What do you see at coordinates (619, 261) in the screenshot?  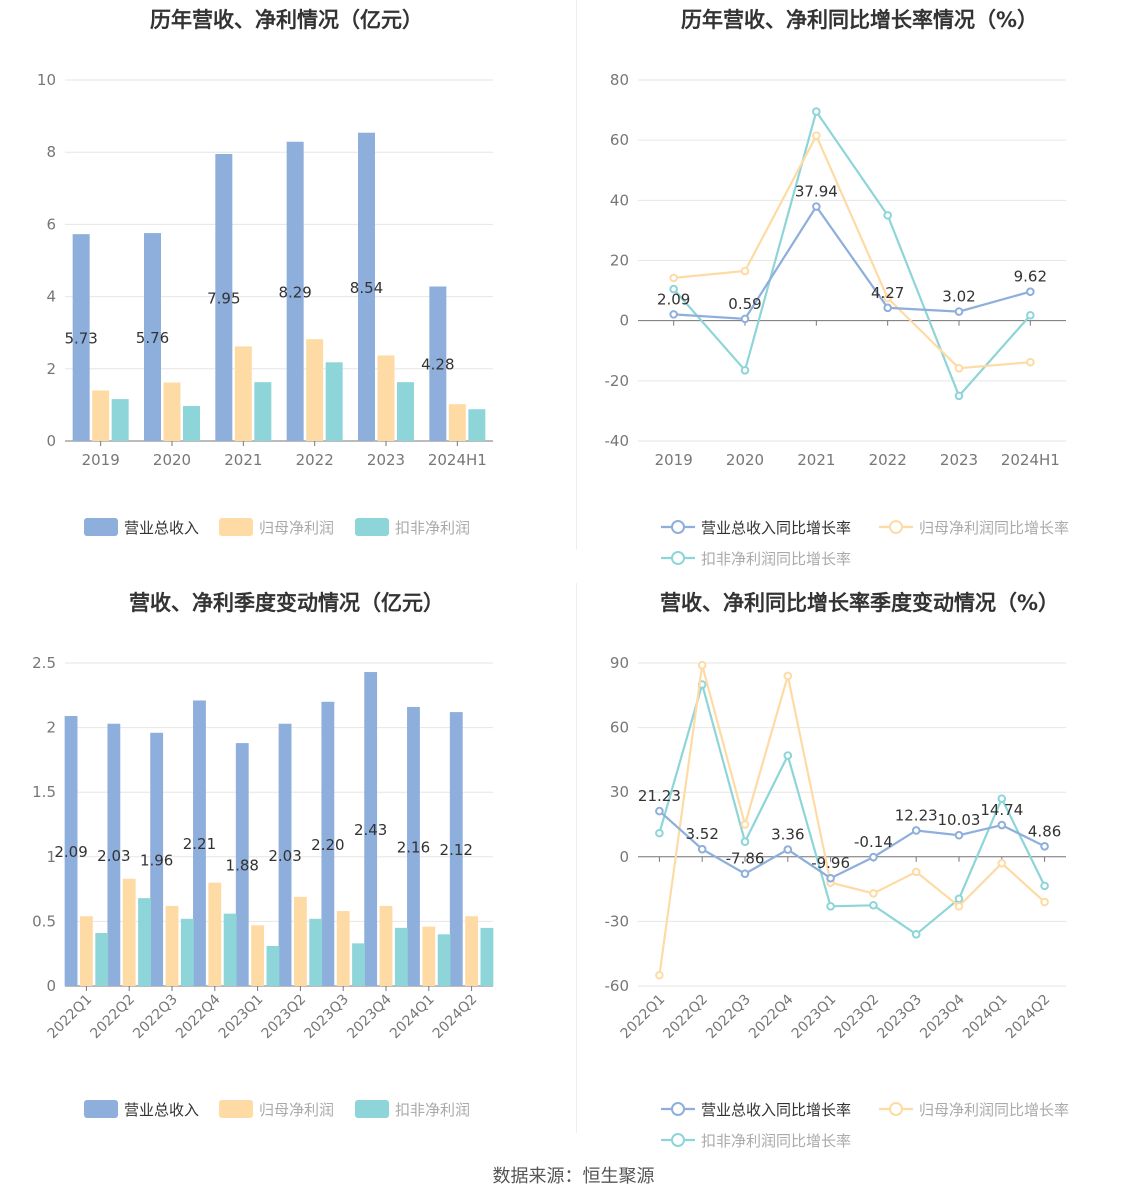 I see `y-tick-label: 20` at bounding box center [619, 261].